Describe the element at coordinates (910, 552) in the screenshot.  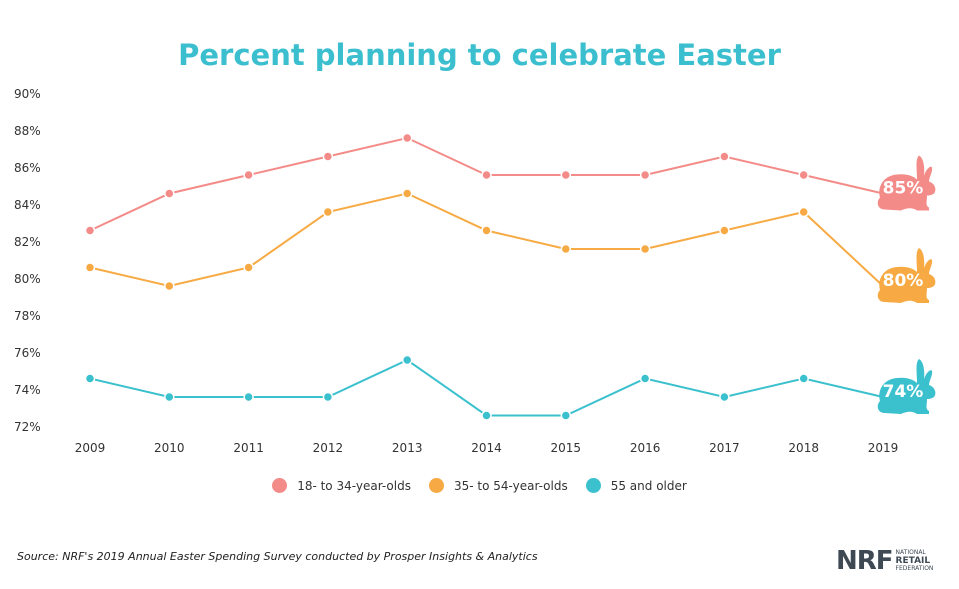
I see `logo-line1: NATIONAL` at that location.